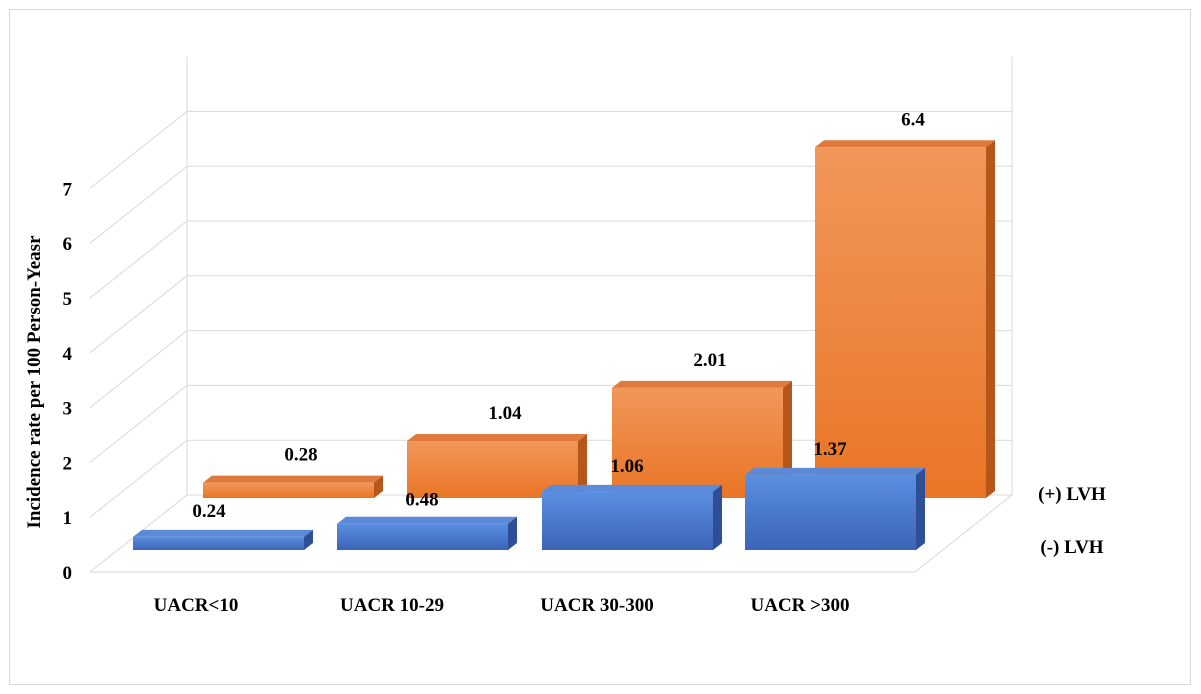  What do you see at coordinates (596, 605) in the screenshot?
I see `x-category-label: UACR 30-300` at bounding box center [596, 605].